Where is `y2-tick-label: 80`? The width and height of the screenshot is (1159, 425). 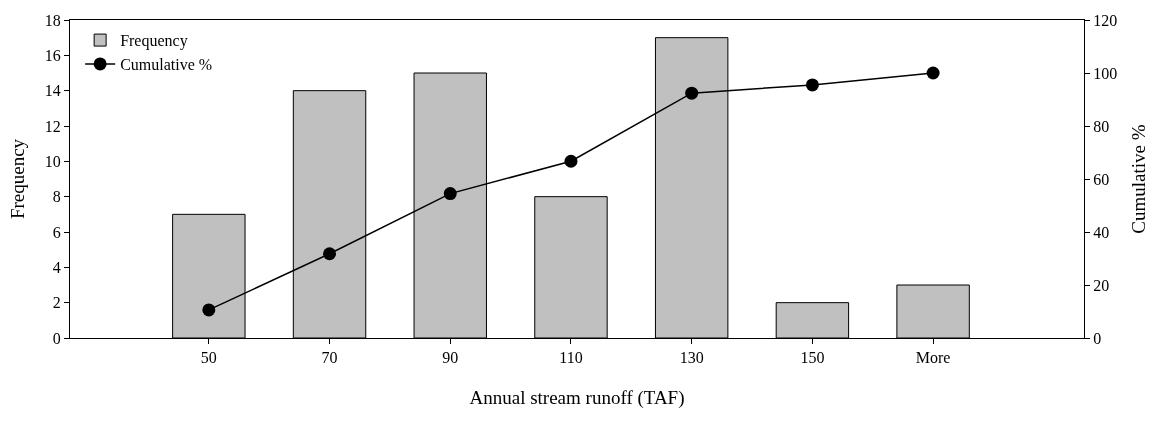 y2-tick-label: 80 is located at coordinates (1101, 126).